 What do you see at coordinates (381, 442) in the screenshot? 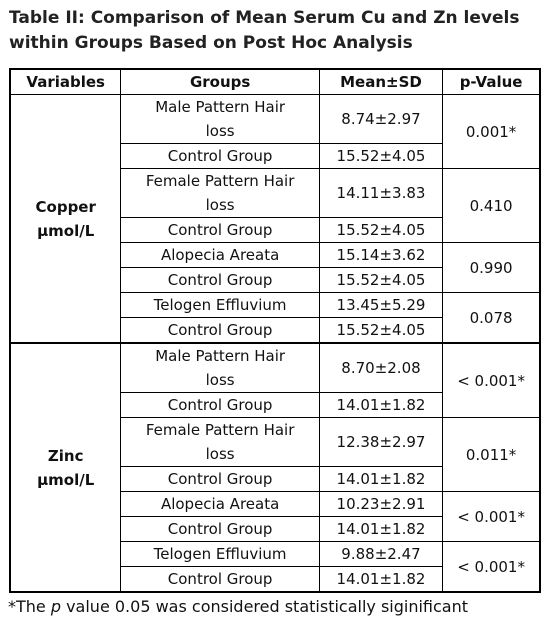
I see `mean-cell: 12.38±2.97` at bounding box center [381, 442].